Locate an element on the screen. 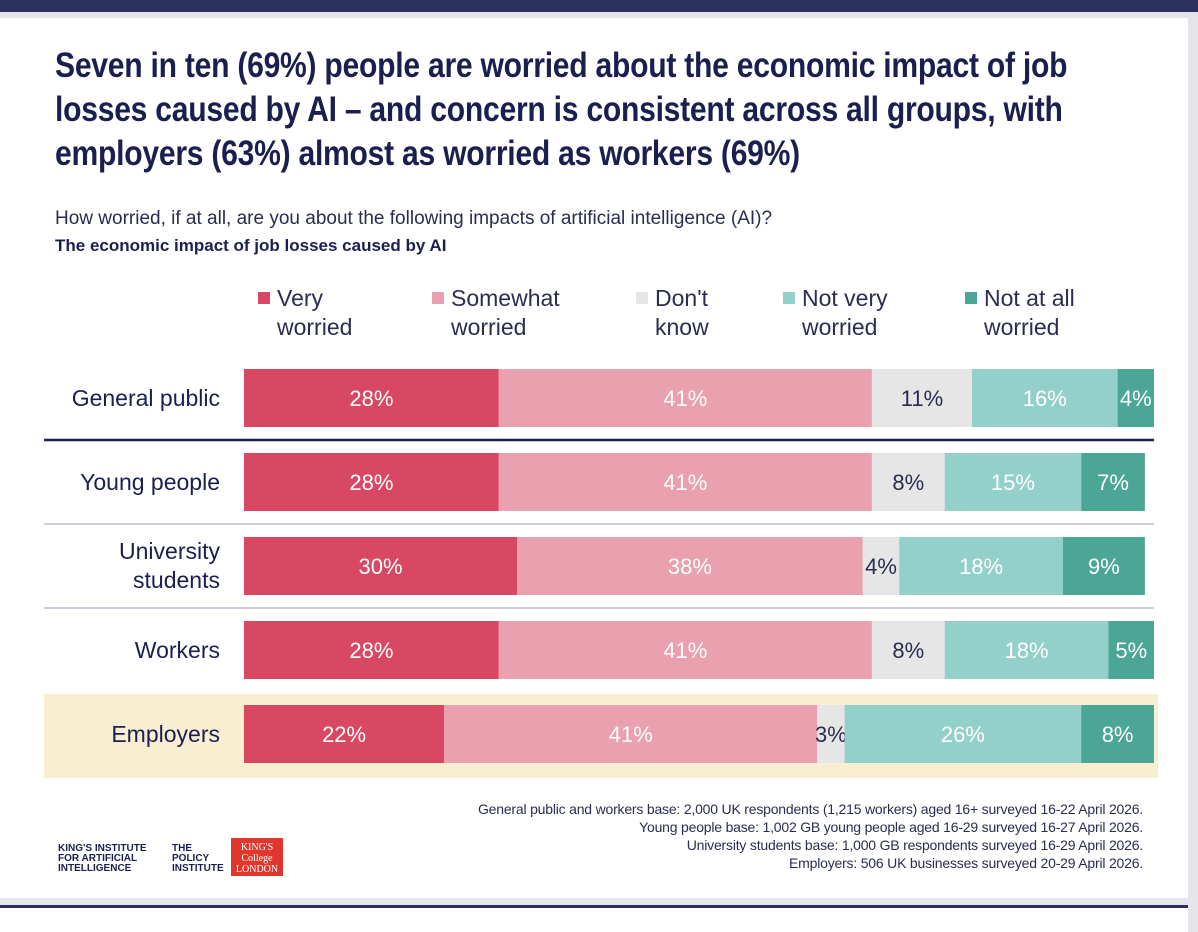 Image resolution: width=1198 pixels, height=932 pixels. value-label: 16% is located at coordinates (1045, 398).